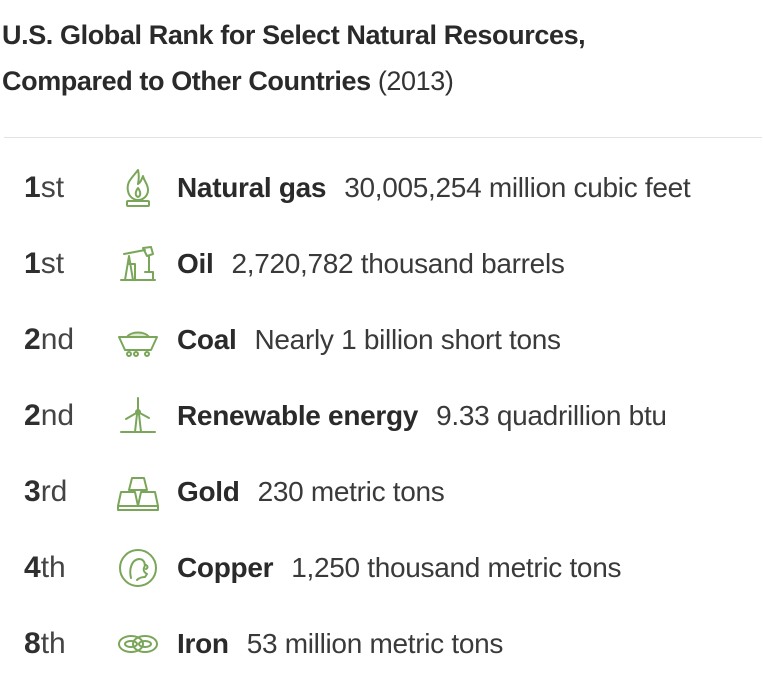  What do you see at coordinates (138, 568) in the screenshot?
I see `copper-coin-icon` at bounding box center [138, 568].